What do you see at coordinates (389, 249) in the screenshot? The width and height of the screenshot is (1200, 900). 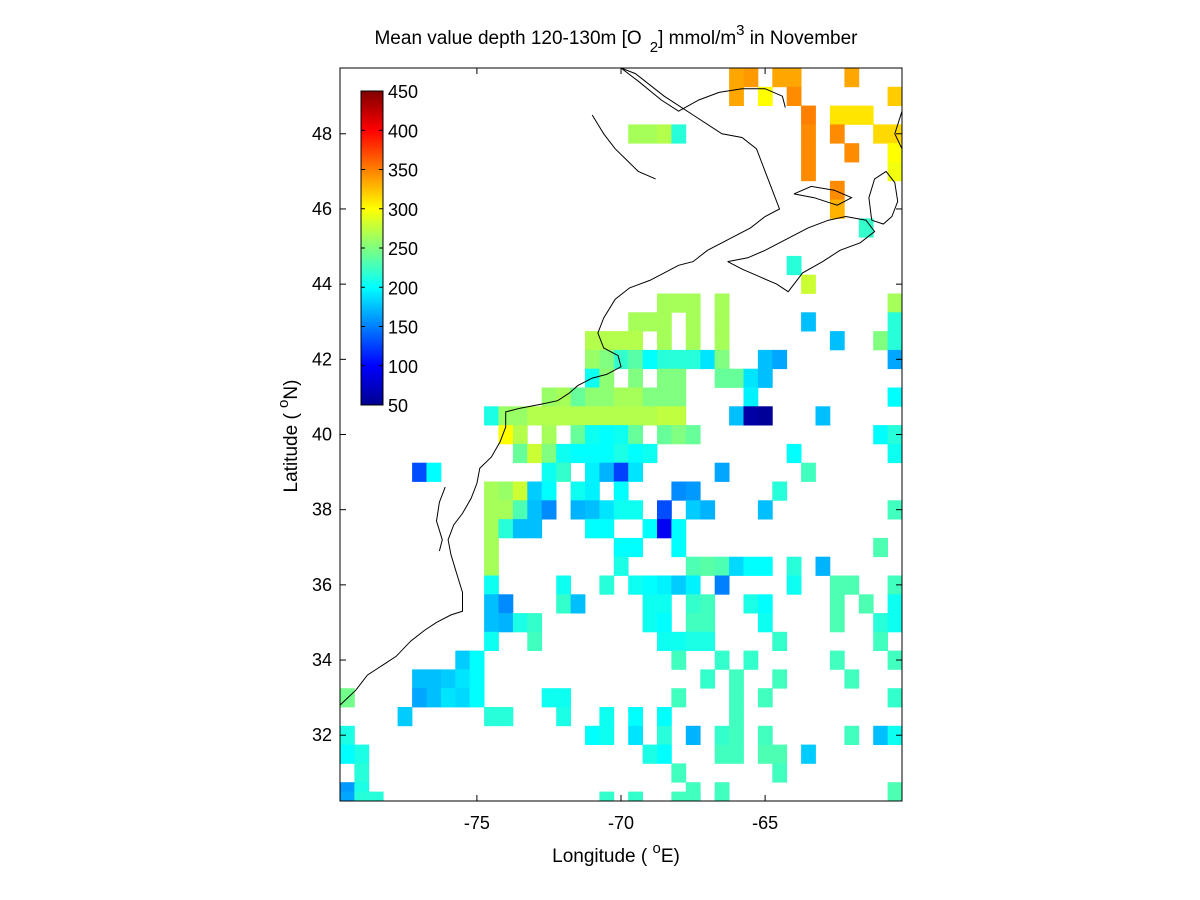 I see `colorbar-ticks: 50 100 150 200 250 300 350 400 450` at bounding box center [389, 249].